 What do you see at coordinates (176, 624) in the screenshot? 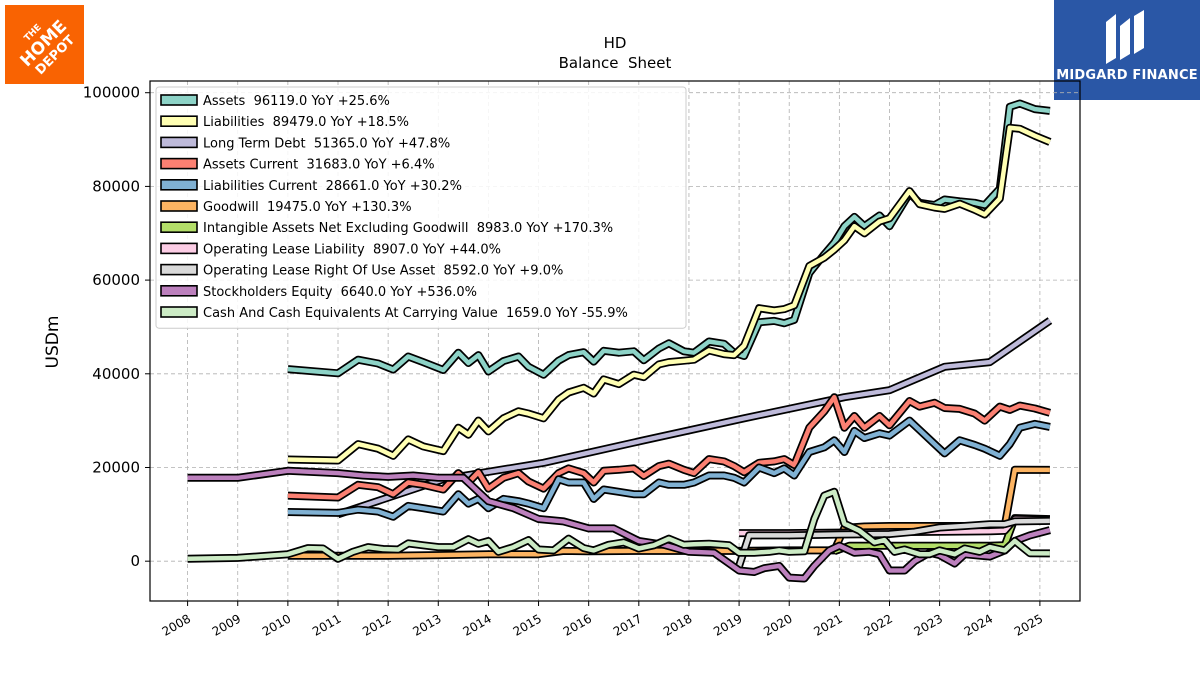
I see `x-tick-label: 2008` at bounding box center [176, 624].